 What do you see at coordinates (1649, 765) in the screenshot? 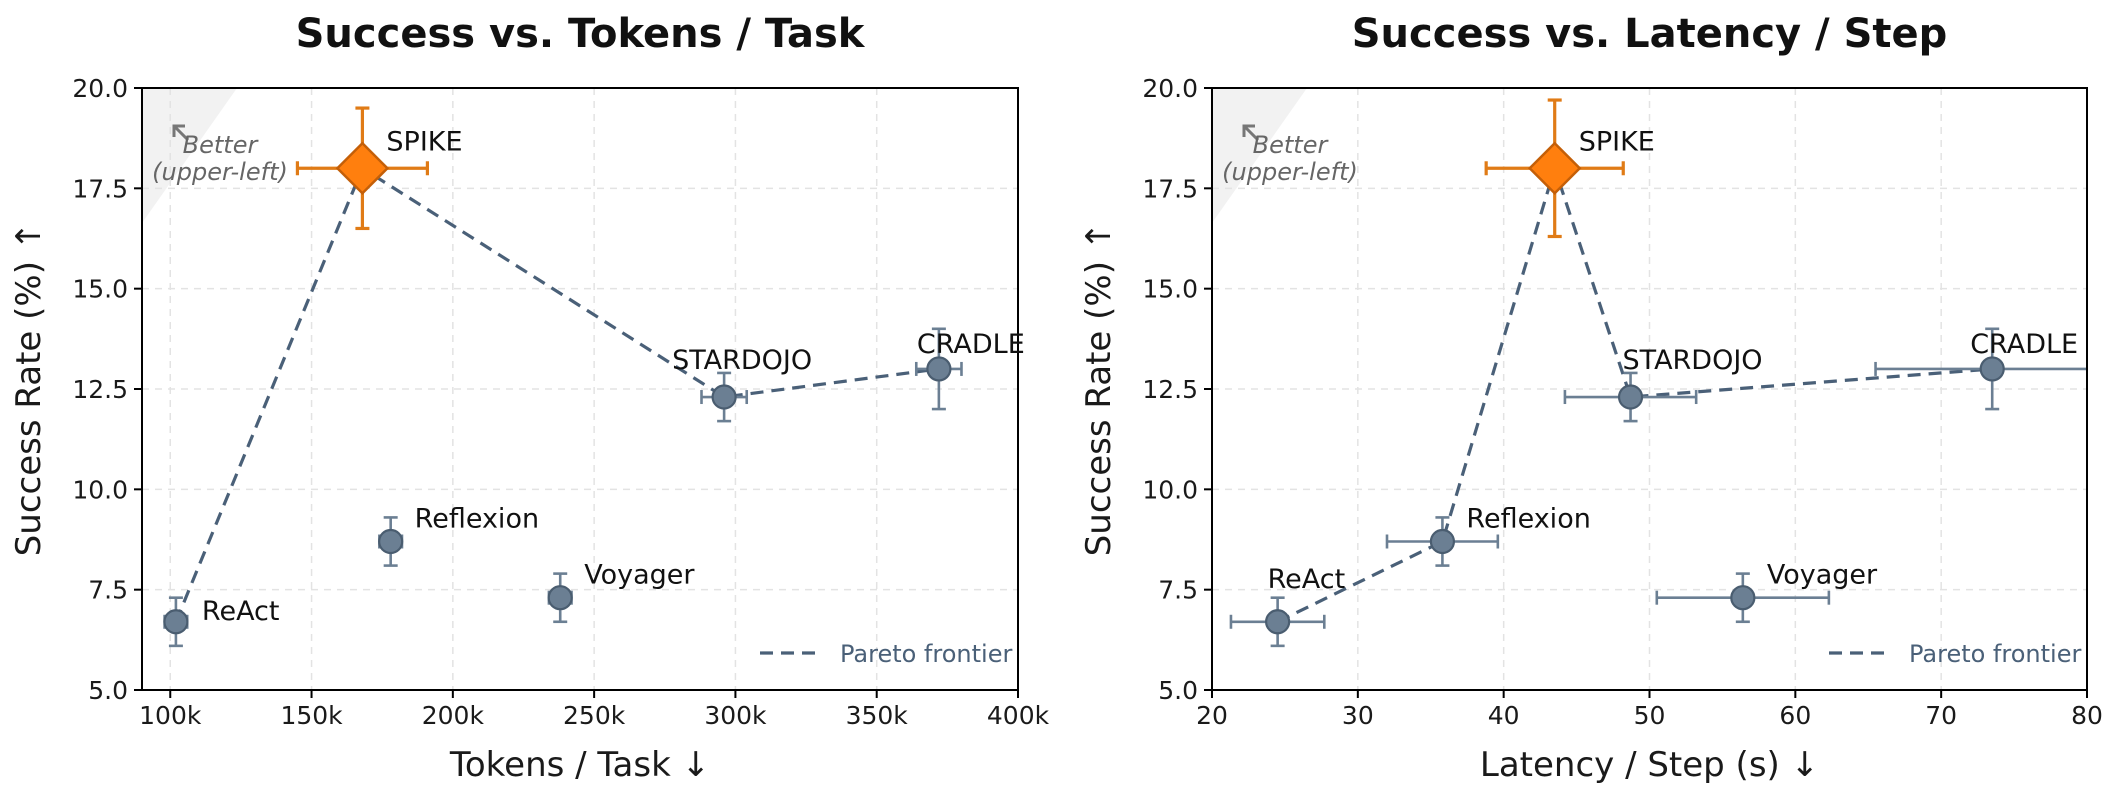
I see `x-axis-label: Latency / Step (s) ↓` at bounding box center [1649, 765].